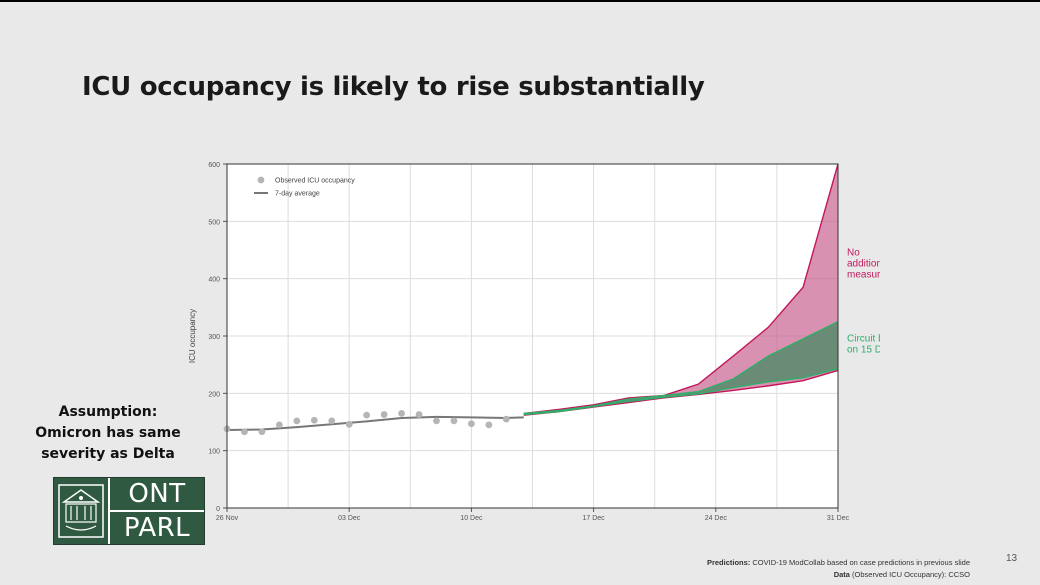  I want to click on observed-layer, so click(373, 423).